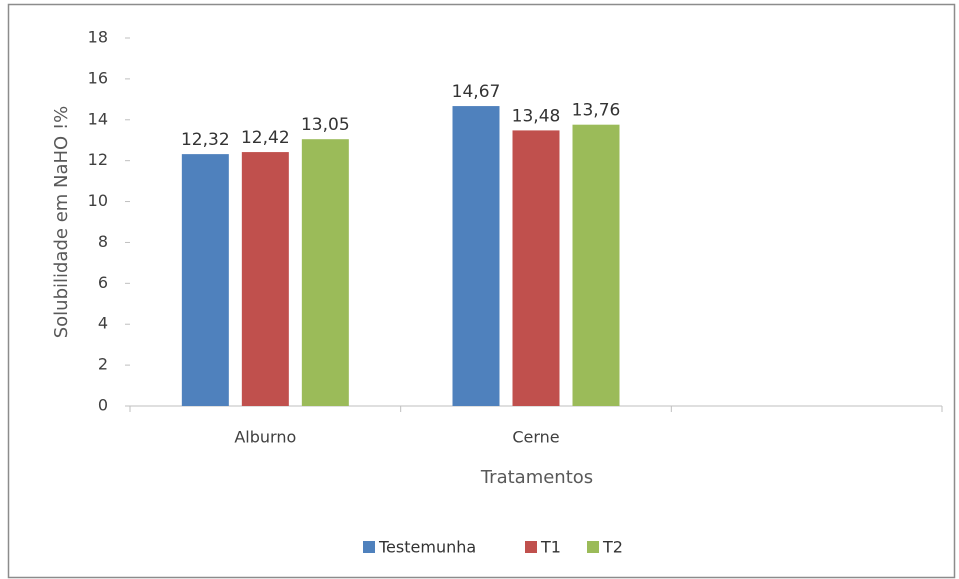 This screenshot has width=959, height=579. I want to click on x-tick-label: Alburno, so click(265, 437).